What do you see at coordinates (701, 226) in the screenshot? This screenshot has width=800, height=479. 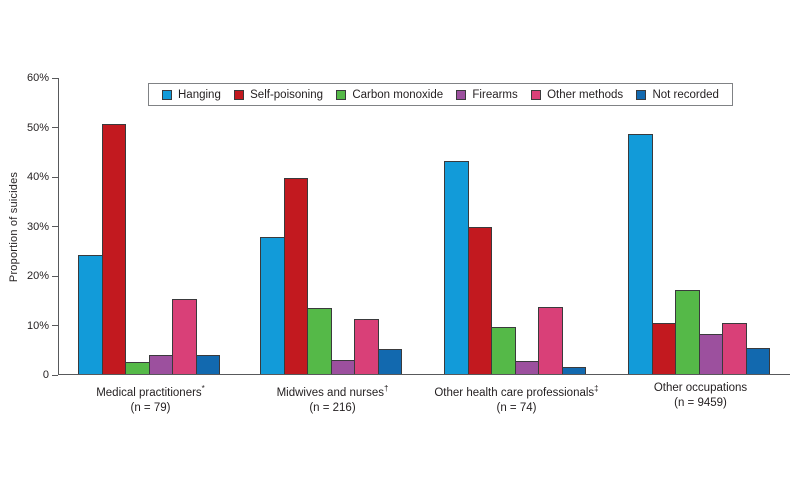 I see `bar-group-other-occupations` at bounding box center [701, 226].